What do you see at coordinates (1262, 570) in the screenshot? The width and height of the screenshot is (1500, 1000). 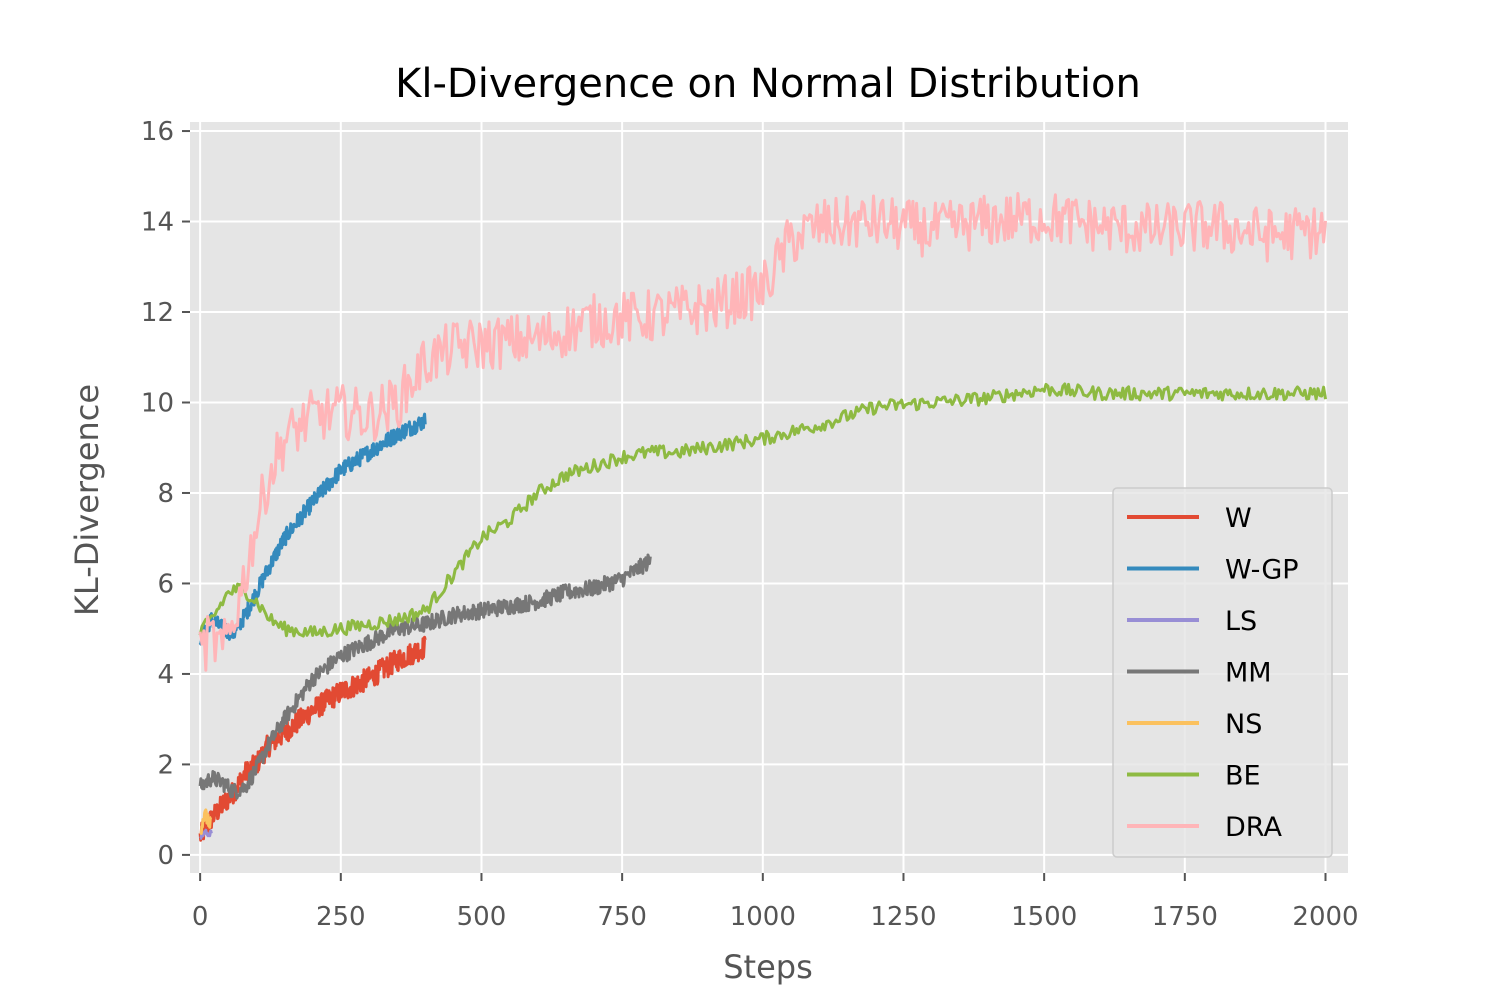 I see `legend-label: W-GP` at bounding box center [1262, 570].